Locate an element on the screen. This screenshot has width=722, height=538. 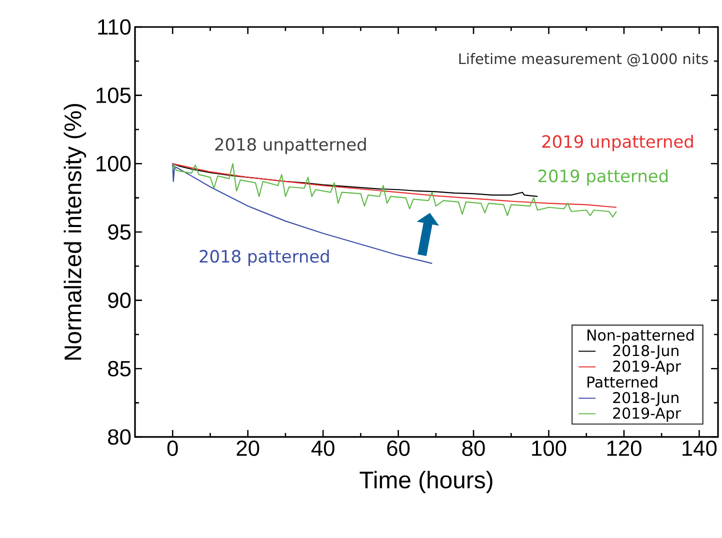
text: Lifetime measurement @1000 nits is located at coordinates (583, 60).